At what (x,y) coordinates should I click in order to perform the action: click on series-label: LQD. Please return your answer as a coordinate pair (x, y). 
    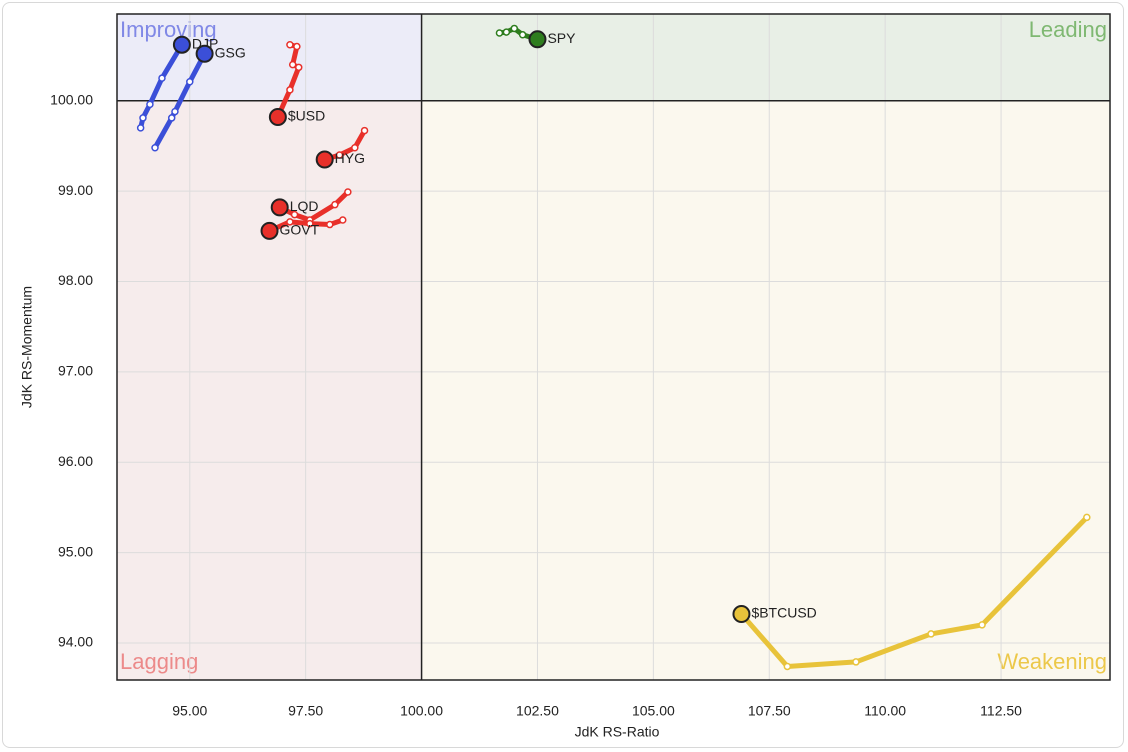
    Looking at the image, I should click on (304, 206).